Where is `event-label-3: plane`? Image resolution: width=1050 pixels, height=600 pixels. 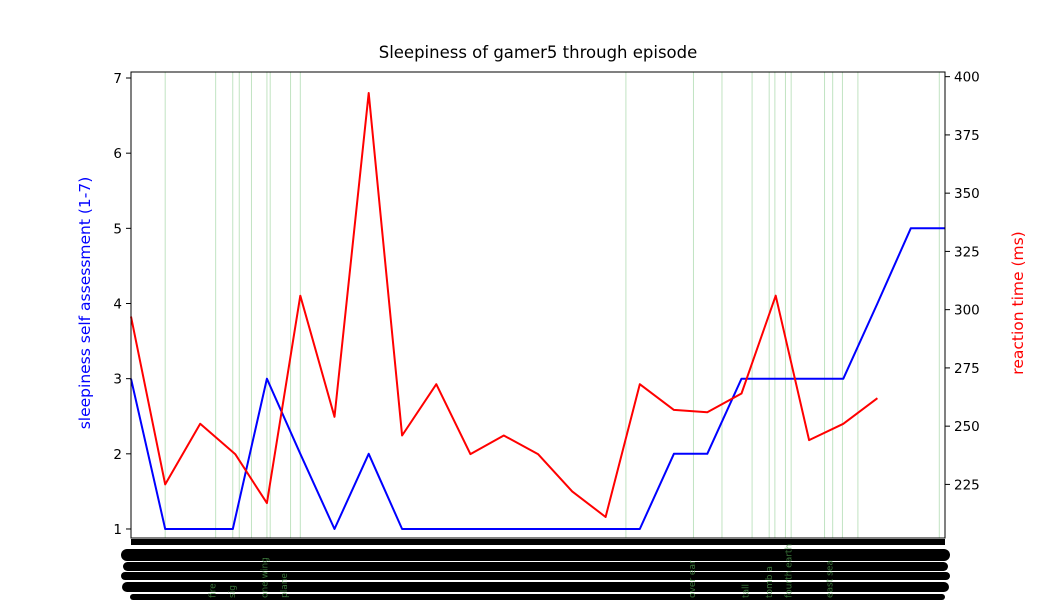 event-label-3: plane is located at coordinates (285, 585).